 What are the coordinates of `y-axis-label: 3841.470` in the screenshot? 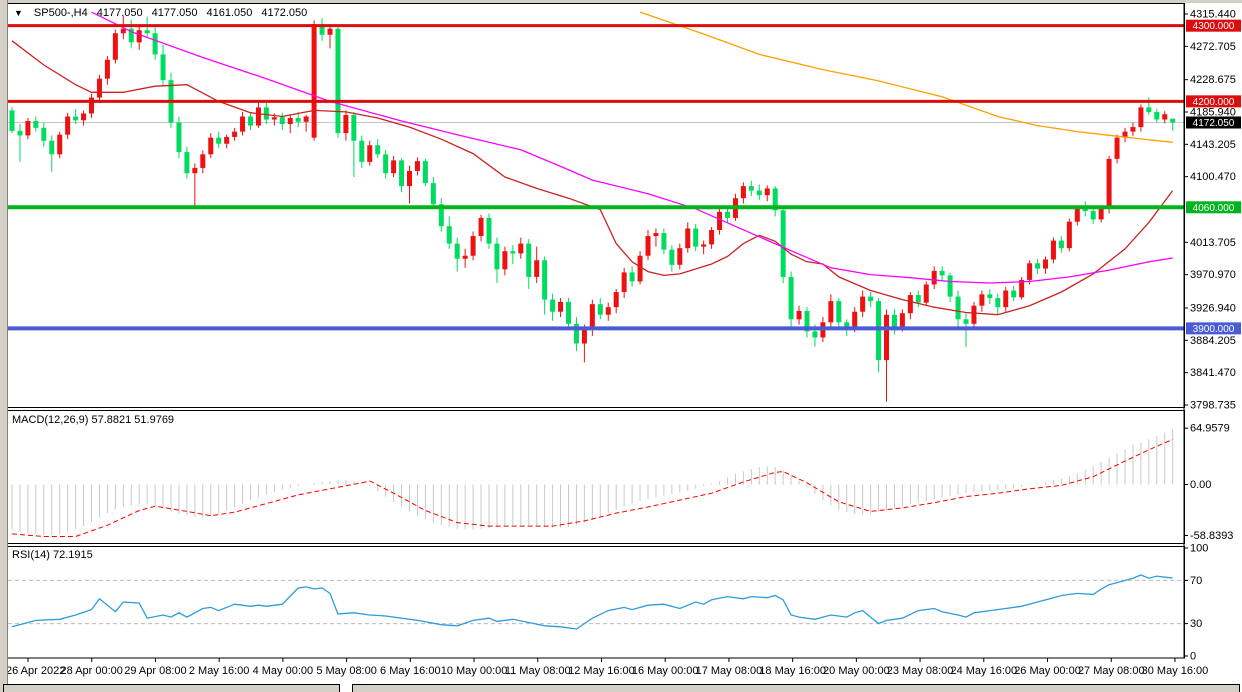 It's located at (1213, 373).